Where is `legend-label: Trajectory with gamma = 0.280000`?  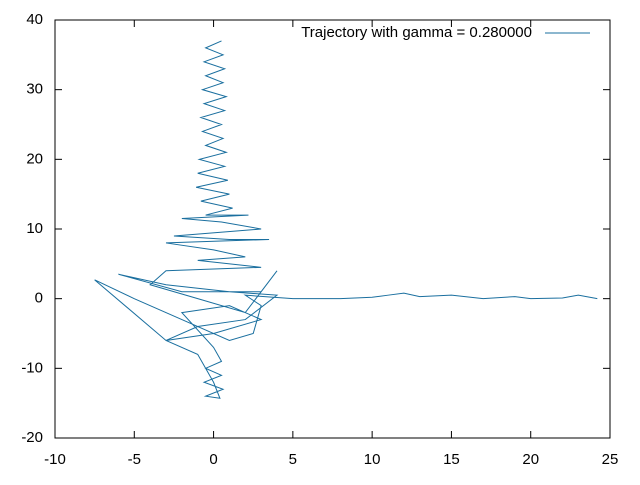 legend-label: Trajectory with gamma = 0.280000 is located at coordinates (416, 32).